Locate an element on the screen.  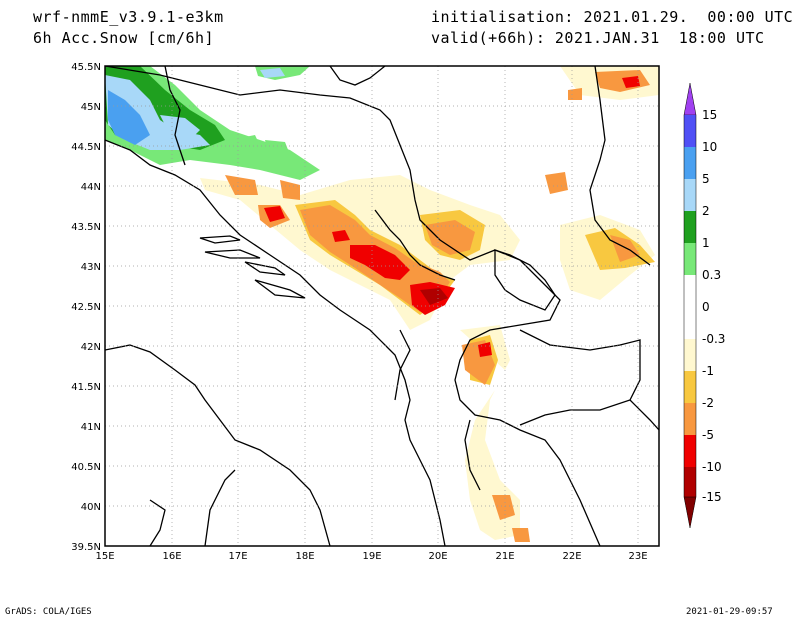
footer-timestamp: 2021-01-29-09:57 is located at coordinates (729, 612).